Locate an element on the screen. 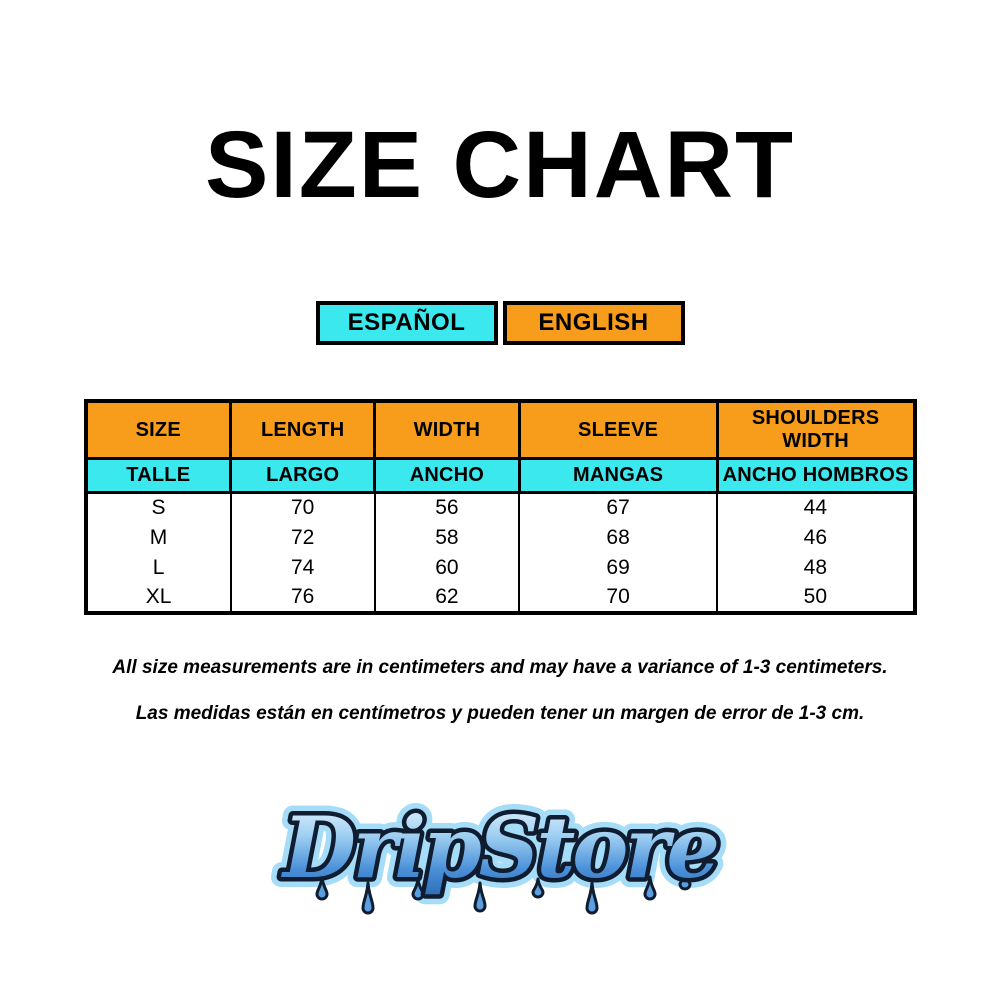 This screenshot has width=1000, height=1000. dripstore-logo: DripStore DripStore DripStore is located at coordinates (500, 851).